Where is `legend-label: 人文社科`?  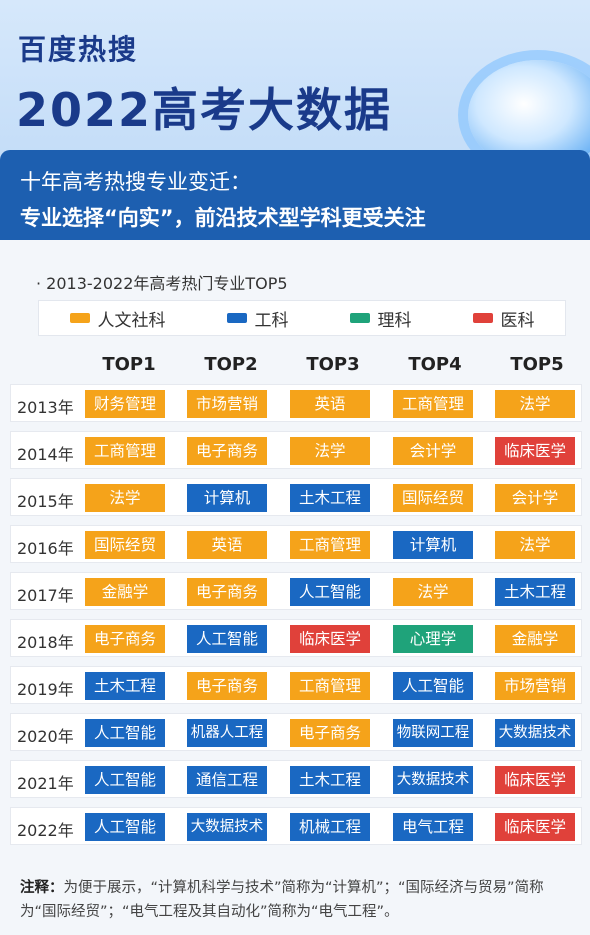 legend-label: 人文社科 is located at coordinates (131, 320).